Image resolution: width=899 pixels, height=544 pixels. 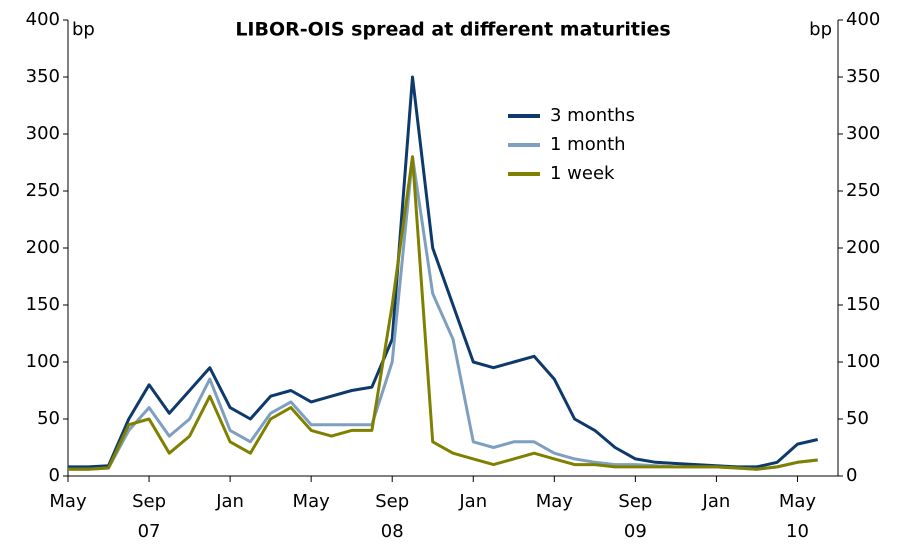 What do you see at coordinates (797, 531) in the screenshot?
I see `year-label: 10` at bounding box center [797, 531].